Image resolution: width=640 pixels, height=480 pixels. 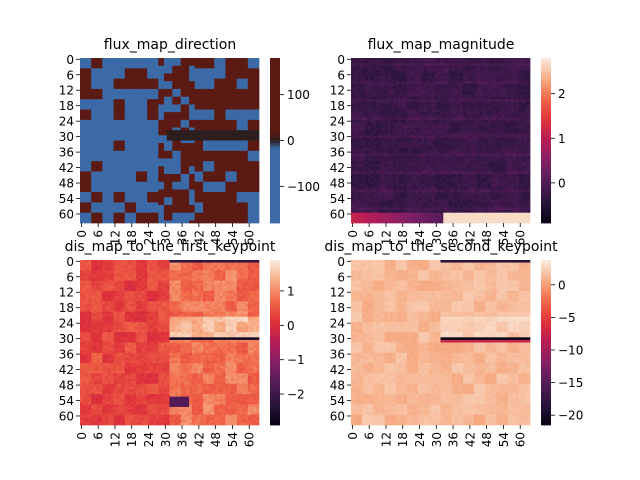 What do you see at coordinates (441, 45) in the screenshot?
I see `chart-title: flux_map_magnitude` at bounding box center [441, 45].